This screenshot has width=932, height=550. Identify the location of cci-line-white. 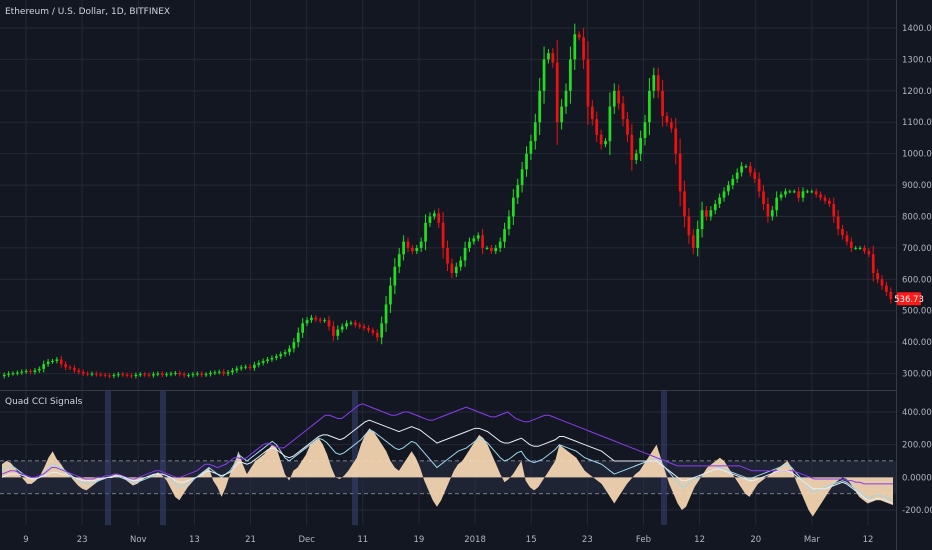
(447, 461).